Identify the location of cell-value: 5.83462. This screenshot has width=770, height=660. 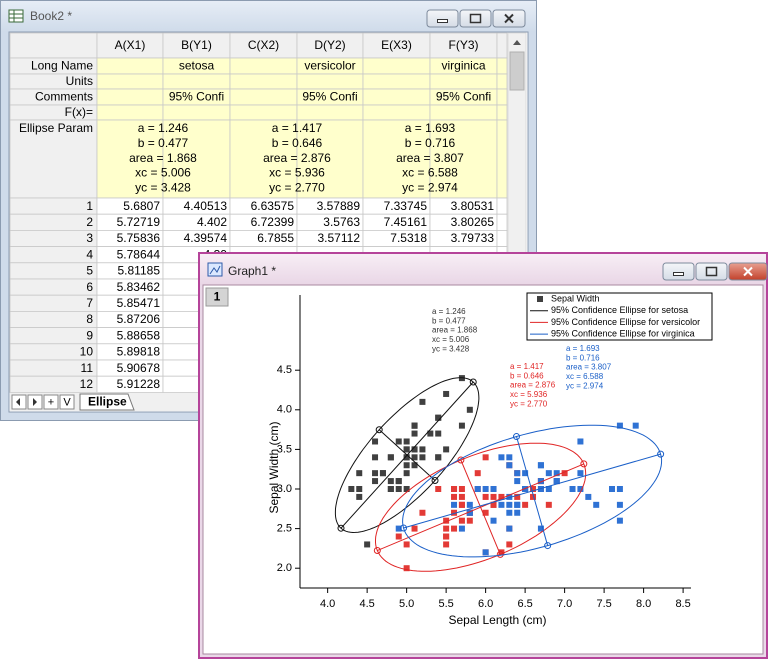
(139, 287).